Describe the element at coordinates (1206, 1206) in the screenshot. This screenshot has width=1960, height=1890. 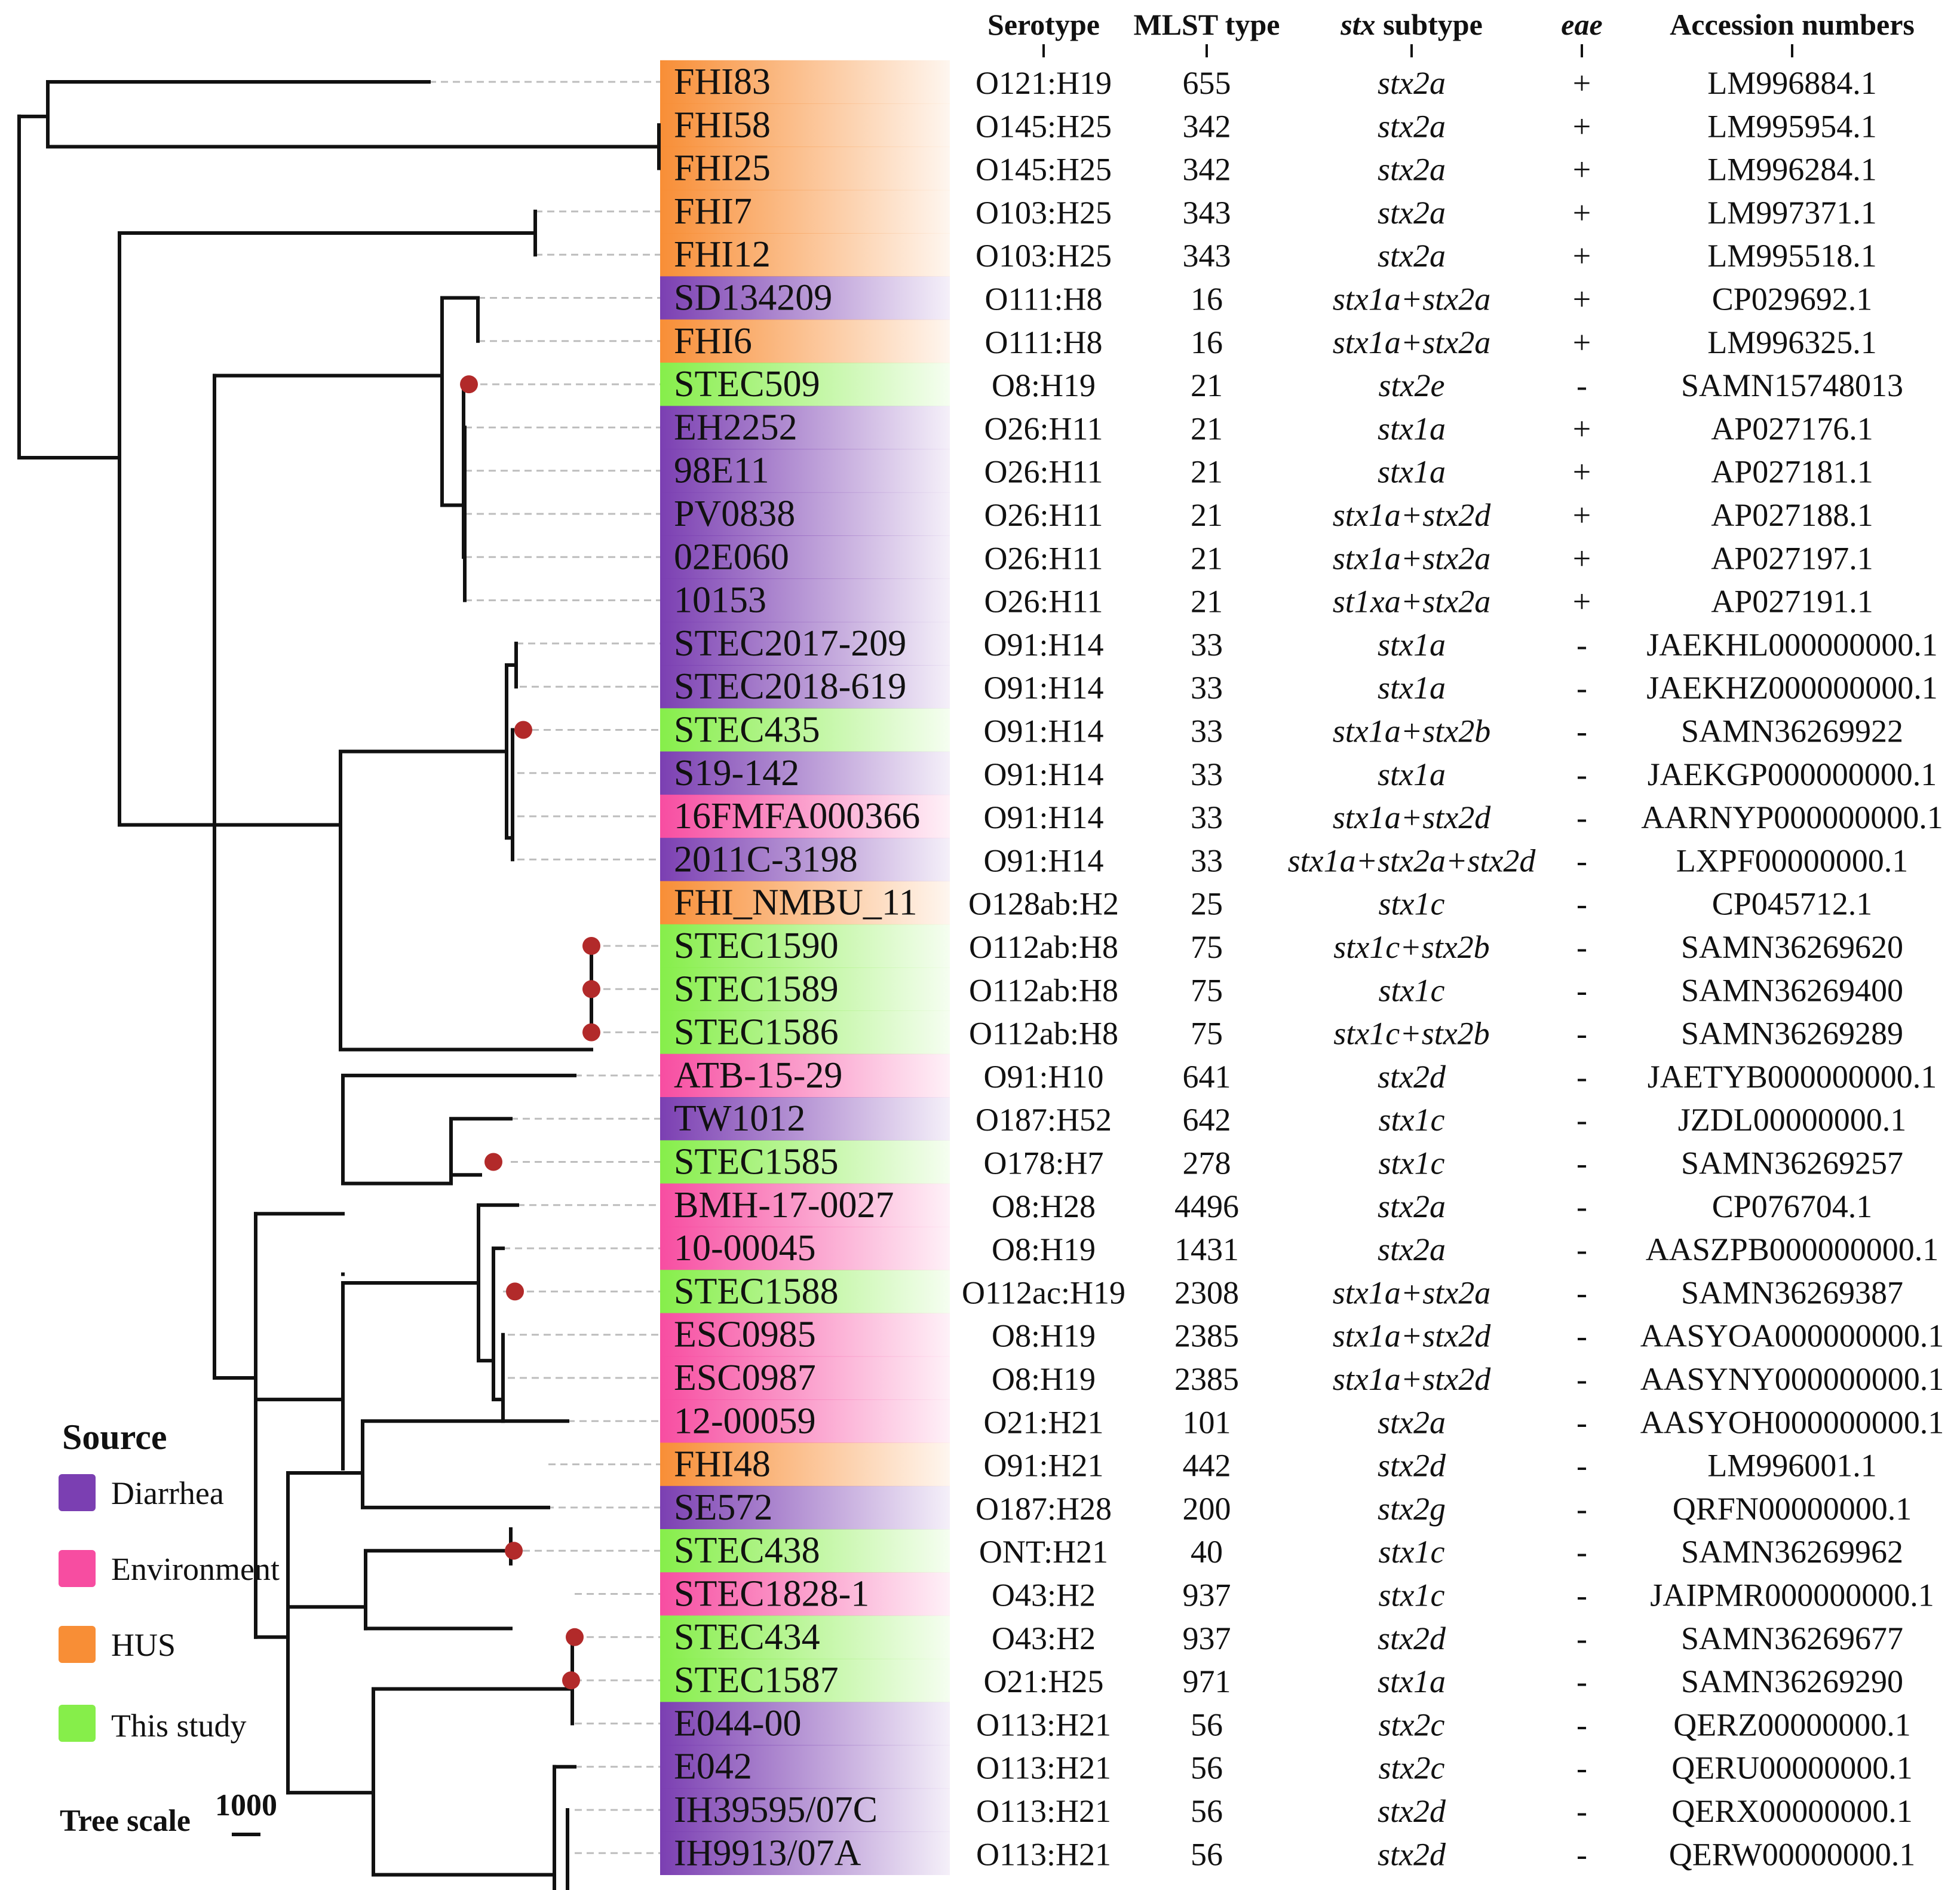
I see `mlst-cell: 4496` at that location.